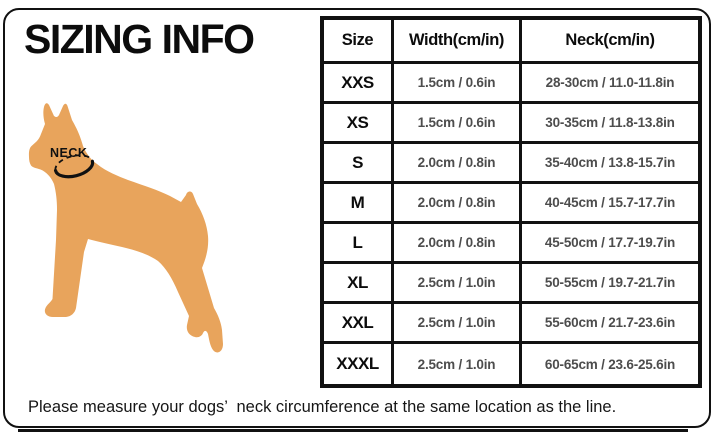  I want to click on table-header-neck: Neck(cm/in), so click(610, 42).